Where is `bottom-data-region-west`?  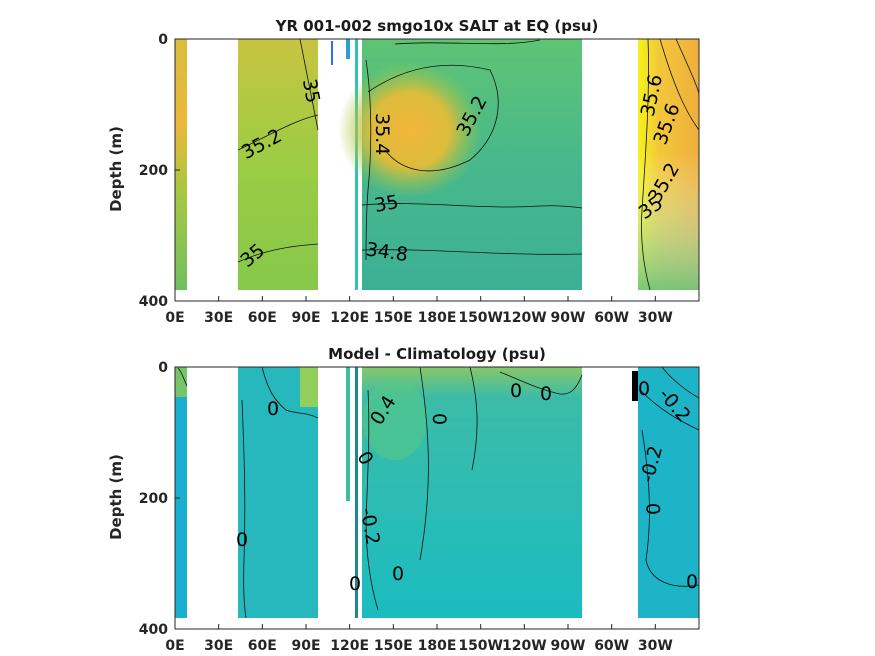
bottom-data-region-west is located at coordinates (181, 492).